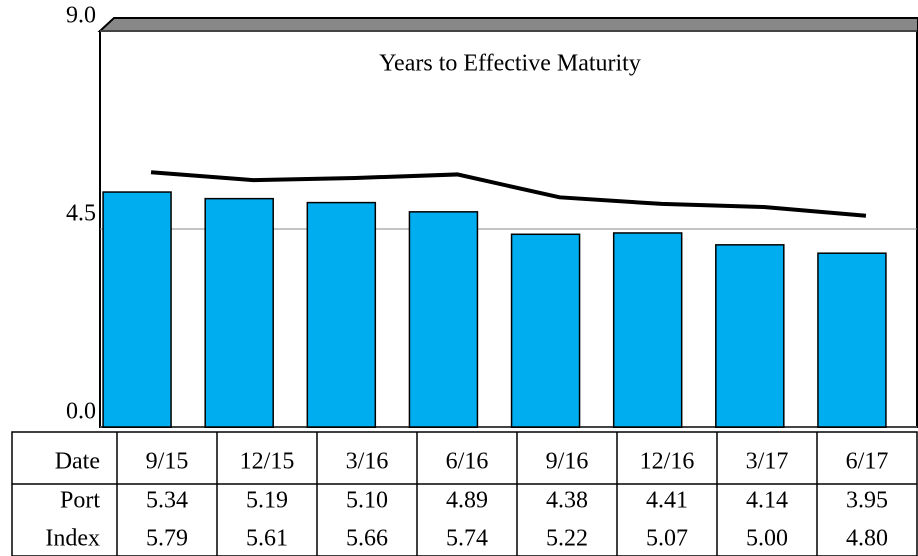  Describe the element at coordinates (467, 501) in the screenshot. I see `table-value: 4.89` at that location.